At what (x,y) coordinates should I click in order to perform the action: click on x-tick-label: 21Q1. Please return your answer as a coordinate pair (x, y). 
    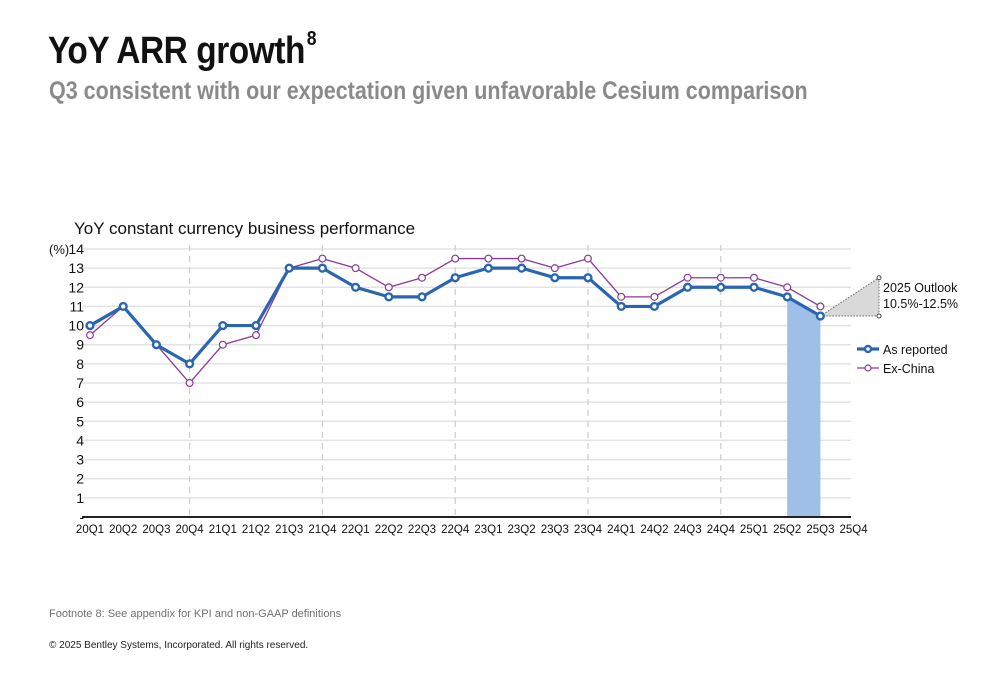
    Looking at the image, I should click on (223, 530).